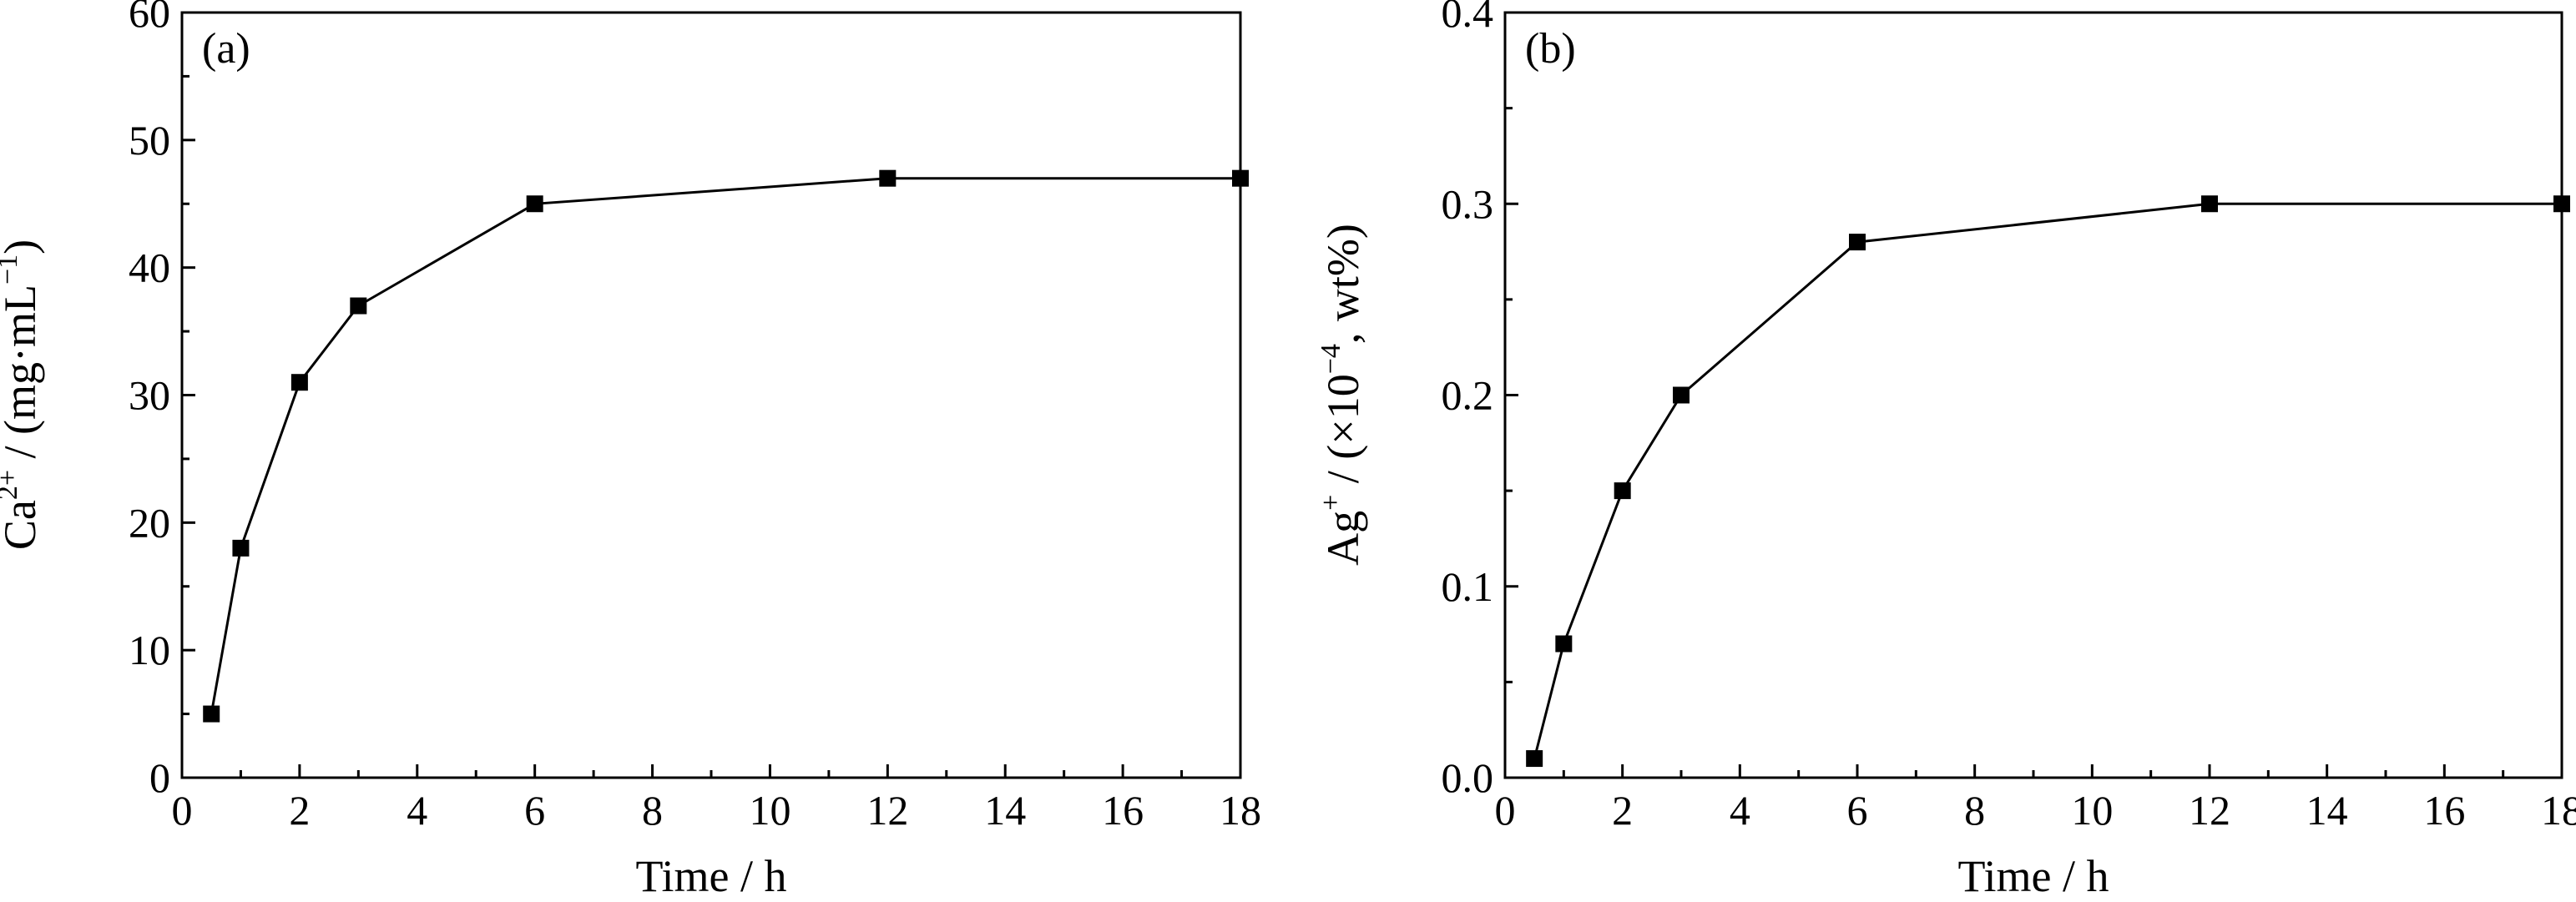 This screenshot has width=2576, height=902. Describe the element at coordinates (1468, 18) in the screenshot. I see `y-tick-label: 0.4` at that location.